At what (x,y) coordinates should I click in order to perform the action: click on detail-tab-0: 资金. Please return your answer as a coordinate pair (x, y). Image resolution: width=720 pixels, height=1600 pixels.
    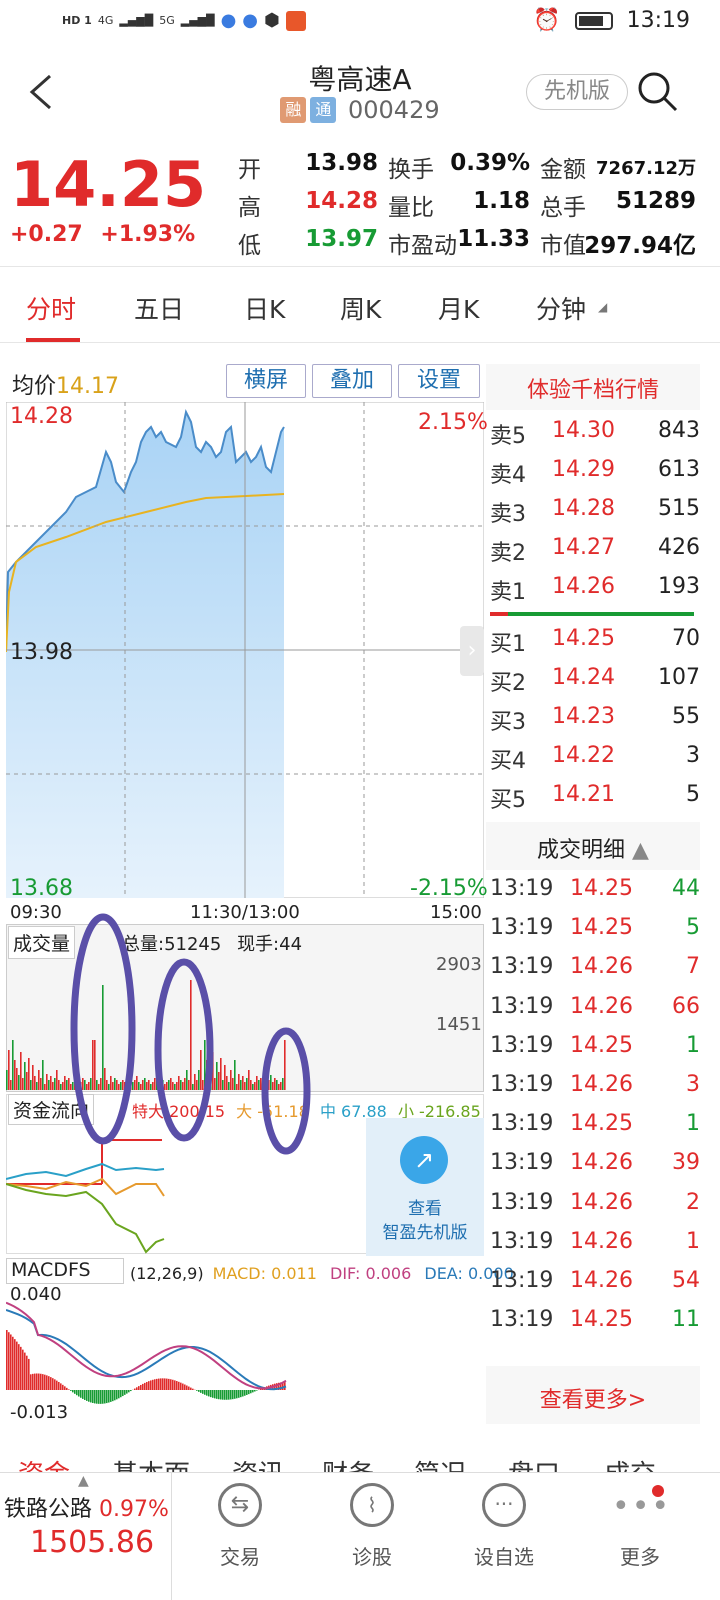
    Looking at the image, I should click on (44, 1463).